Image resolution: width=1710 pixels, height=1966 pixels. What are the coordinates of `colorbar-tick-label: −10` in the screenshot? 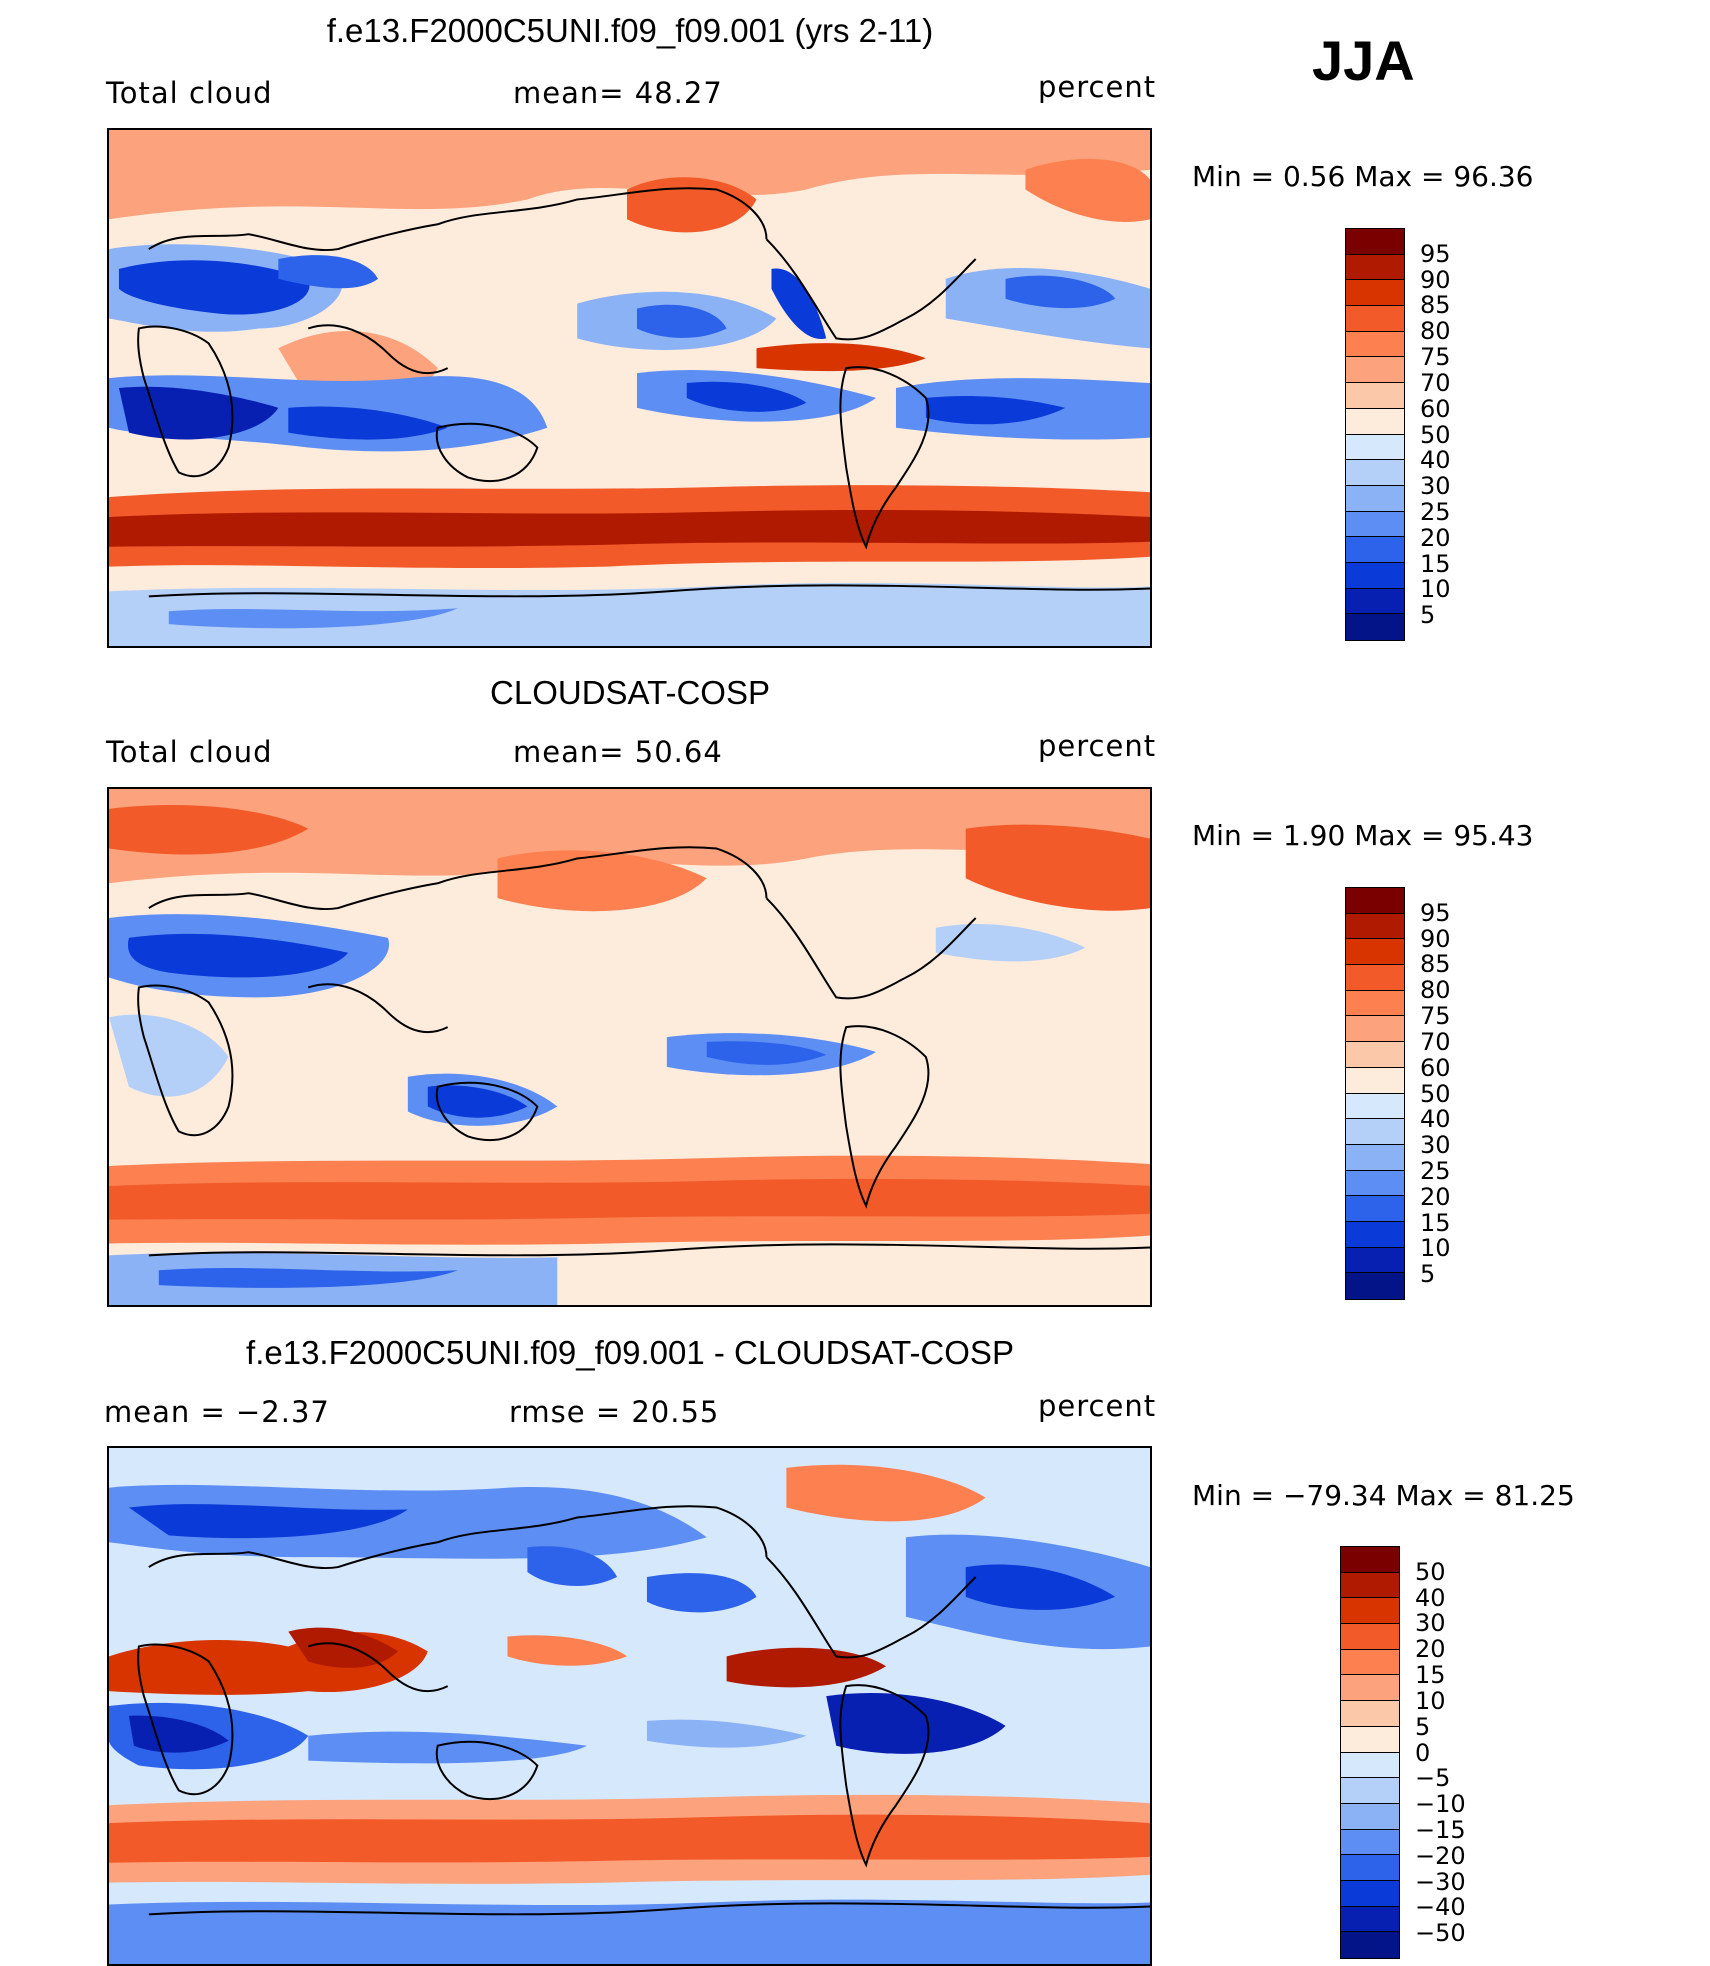 It's located at (1440, 1804).